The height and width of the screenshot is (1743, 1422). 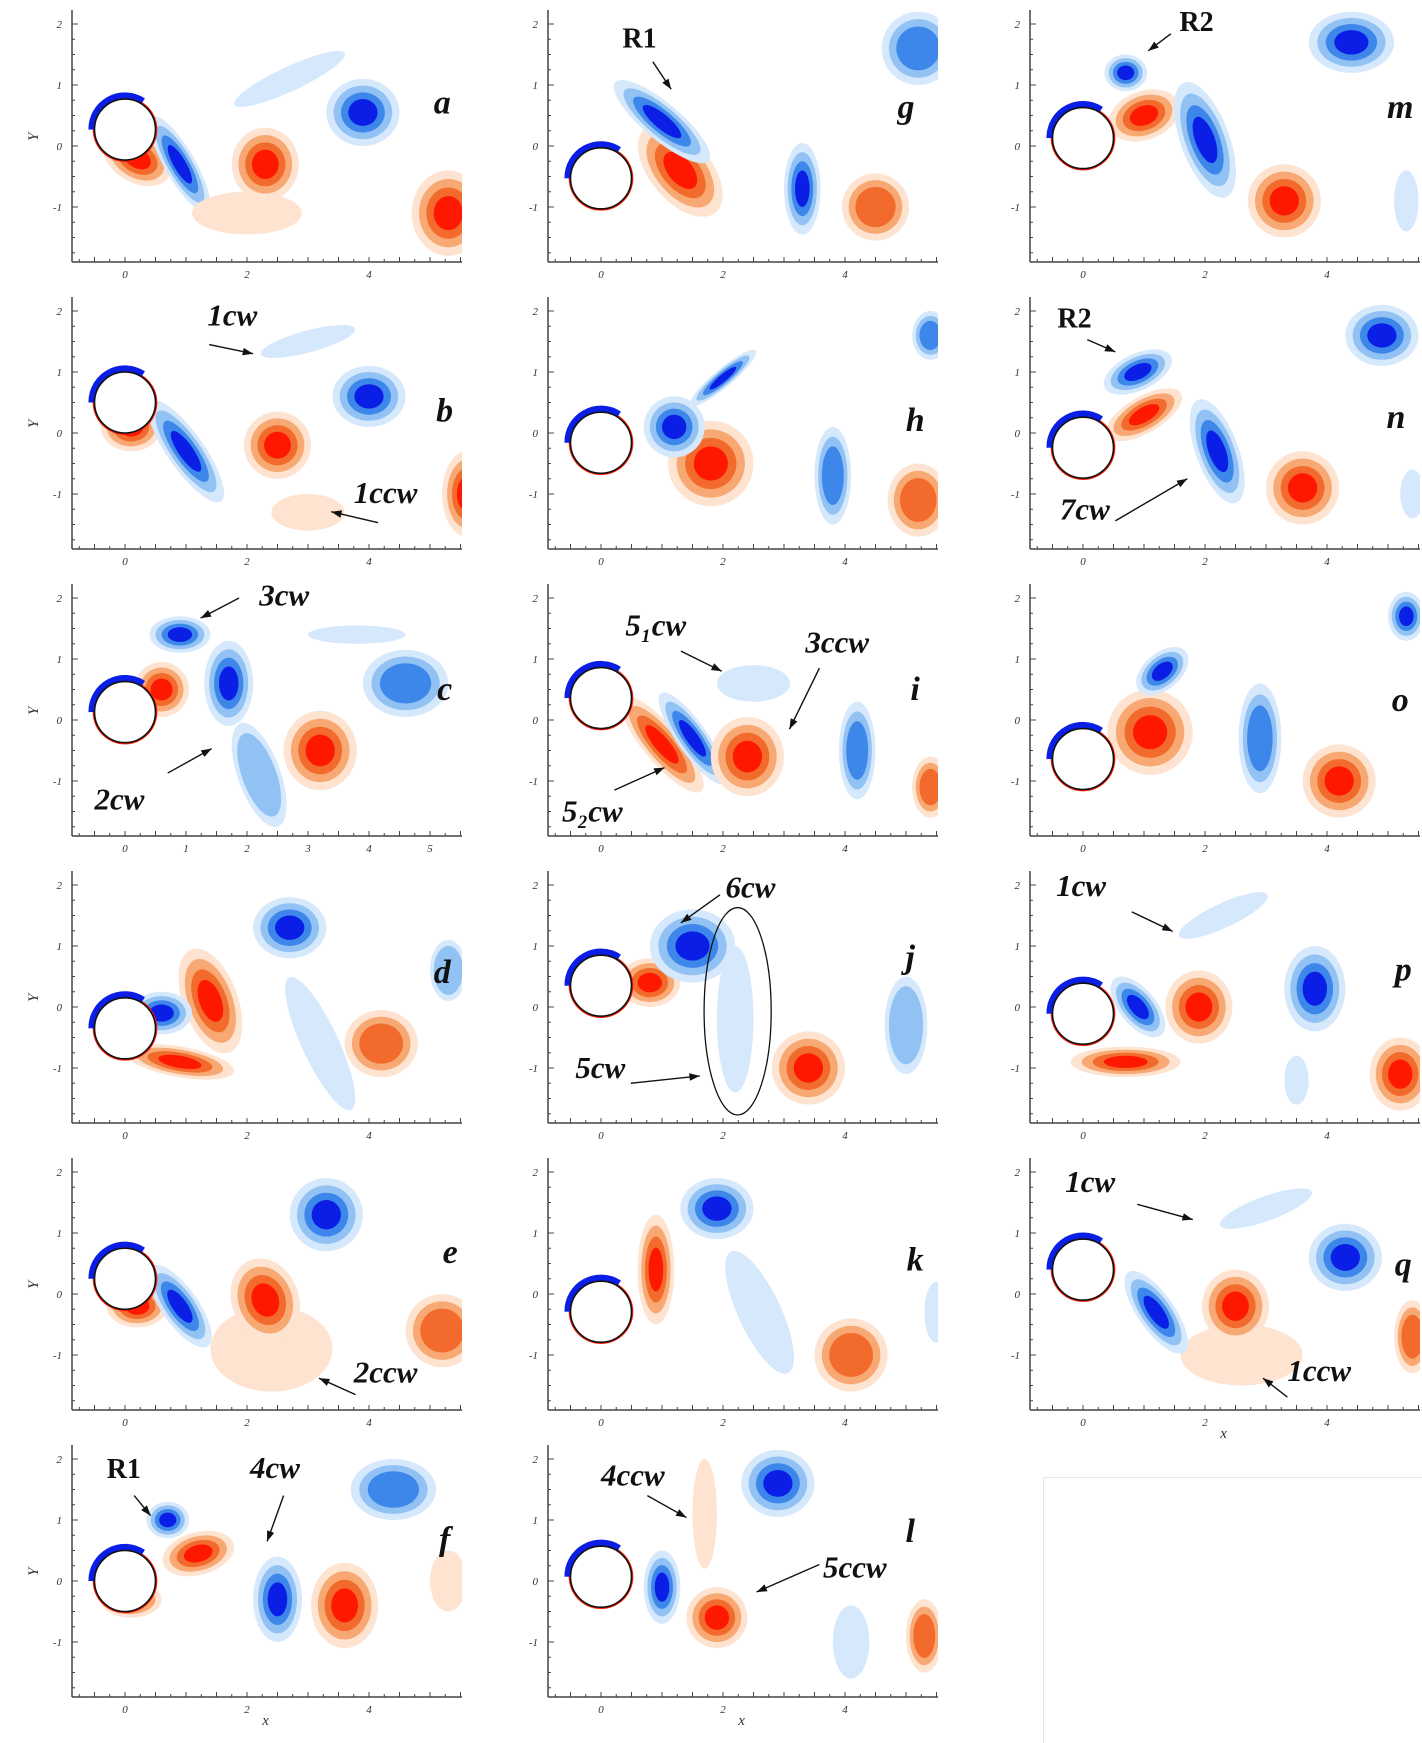 I want to click on panel-k: -1 0 1 2 0 2 4 k, so click(x=716, y=1291).